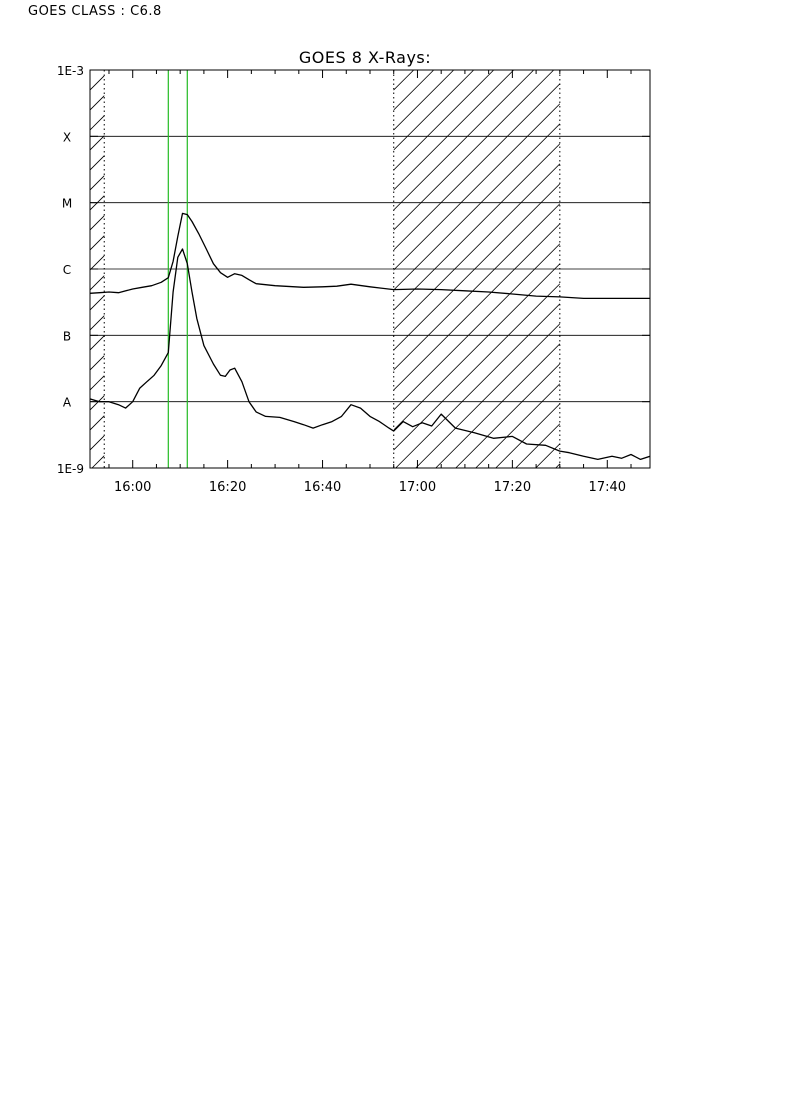 The height and width of the screenshot is (1118, 790). Describe the element at coordinates (177, 269) in the screenshot. I see `event-markers` at that location.